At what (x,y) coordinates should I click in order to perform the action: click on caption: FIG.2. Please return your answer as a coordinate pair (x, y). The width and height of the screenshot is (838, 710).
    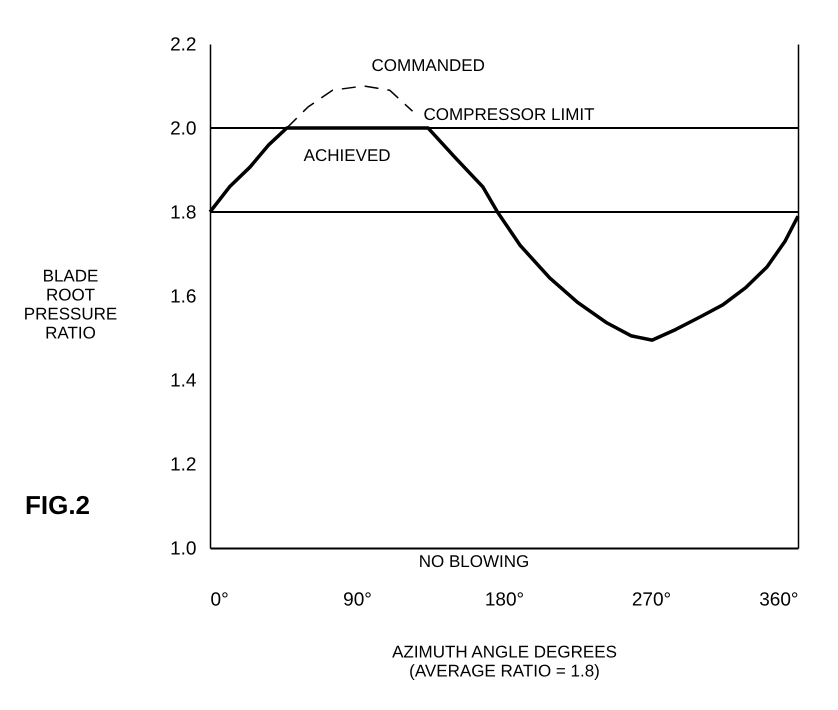
    Looking at the image, I should click on (57, 505).